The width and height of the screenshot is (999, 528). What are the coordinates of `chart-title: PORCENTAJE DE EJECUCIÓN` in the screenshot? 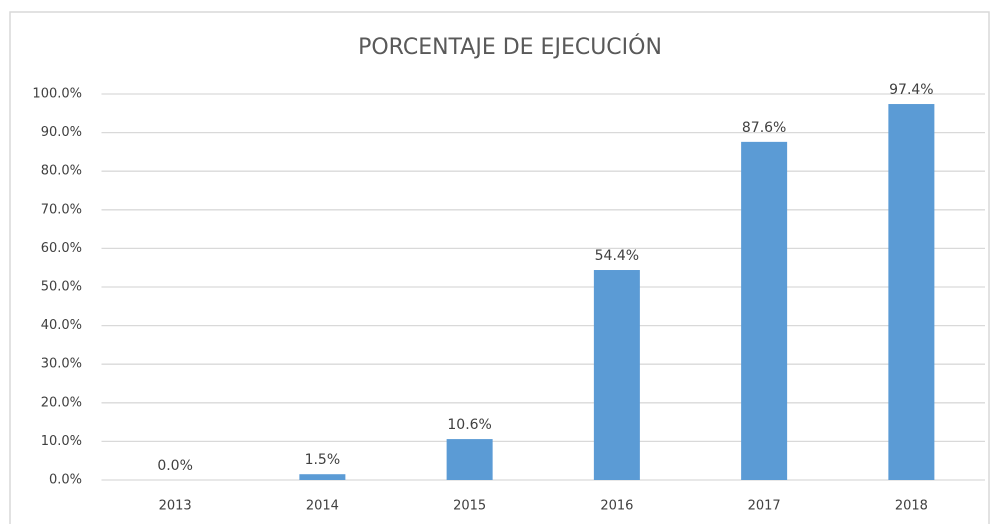 It's located at (510, 47).